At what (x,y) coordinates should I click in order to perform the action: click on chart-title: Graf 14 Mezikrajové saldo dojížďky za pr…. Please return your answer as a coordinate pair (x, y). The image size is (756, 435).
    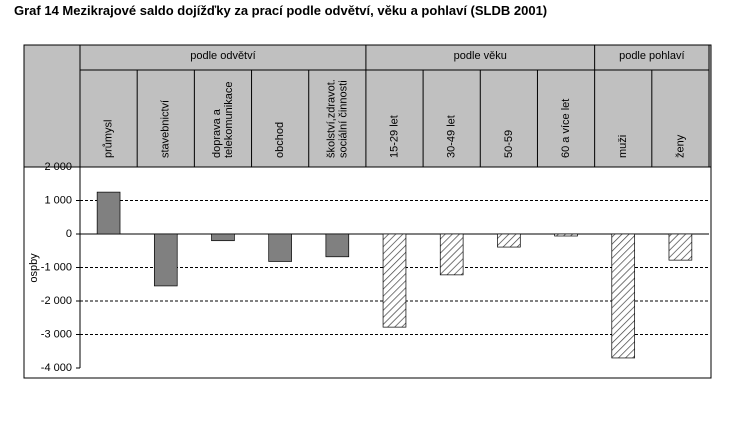
    Looking at the image, I should click on (280, 10).